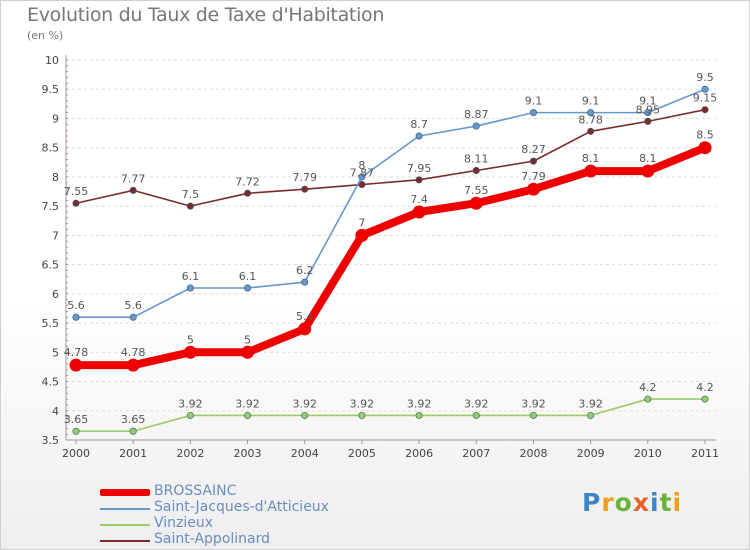 Image resolution: width=750 pixels, height=550 pixels. What do you see at coordinates (705, 135) in the screenshot?
I see `data-label: 8.5` at bounding box center [705, 135].